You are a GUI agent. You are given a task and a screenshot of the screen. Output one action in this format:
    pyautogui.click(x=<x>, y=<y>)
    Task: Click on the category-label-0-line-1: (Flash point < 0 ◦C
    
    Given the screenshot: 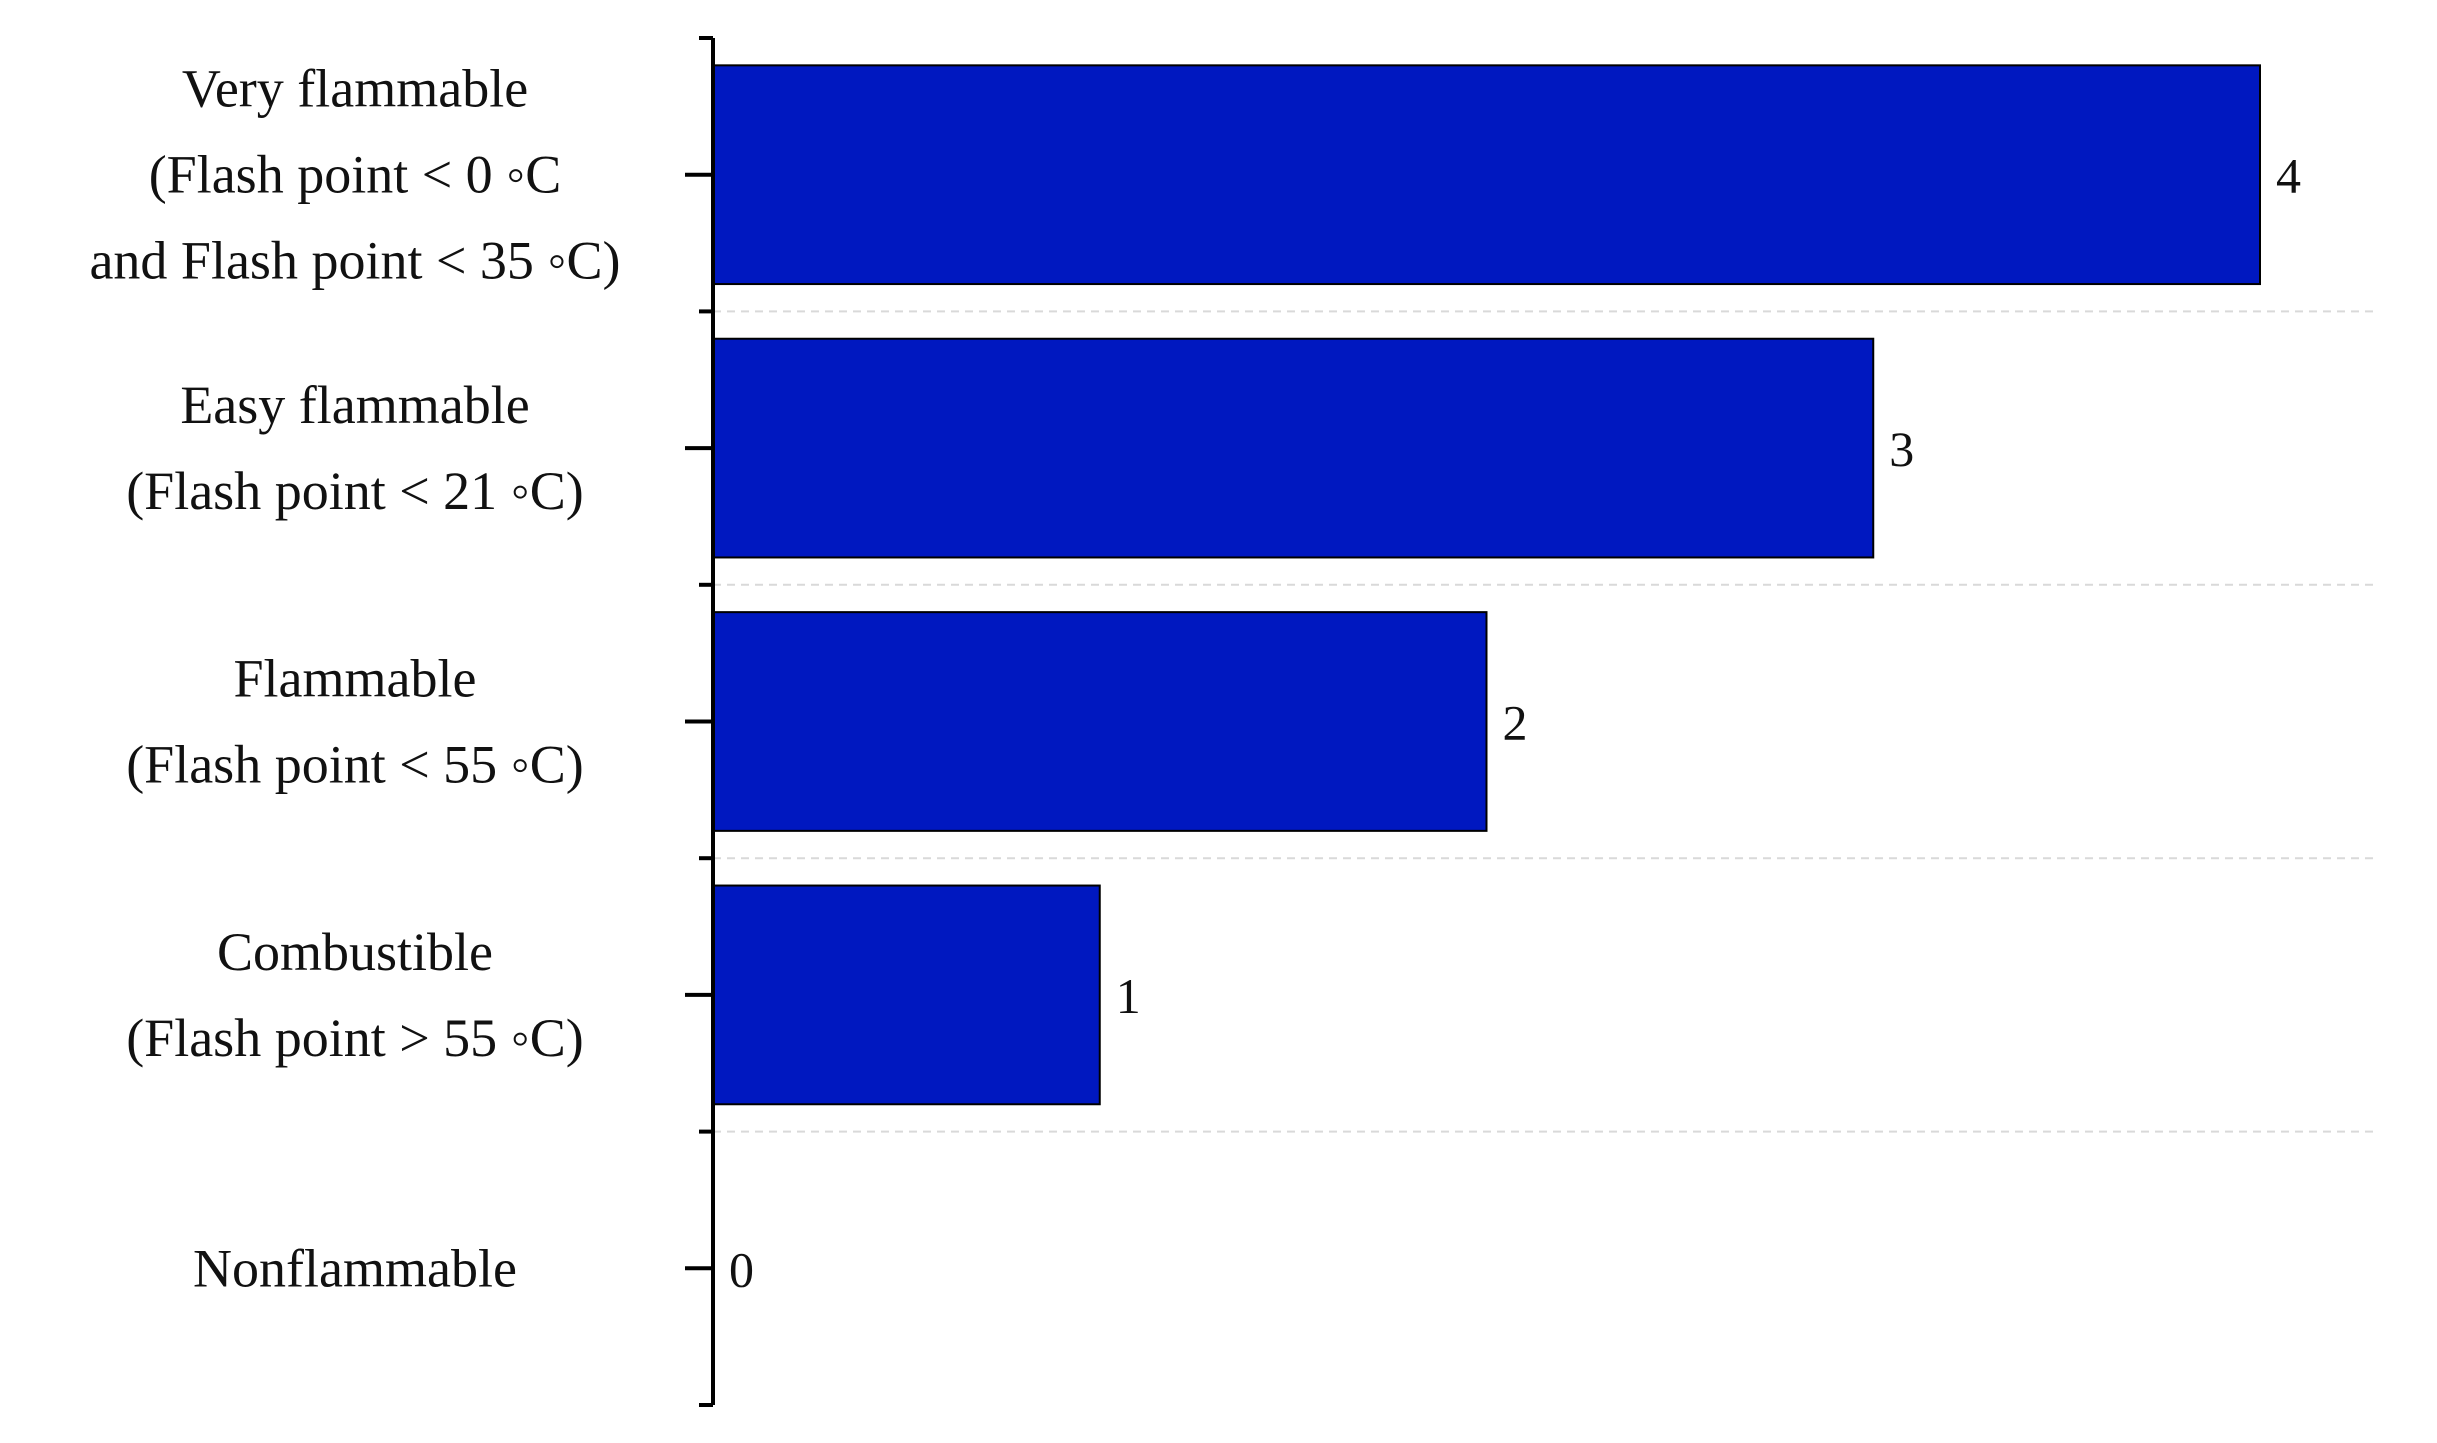 What is the action you would take?
    pyautogui.click(x=355, y=175)
    